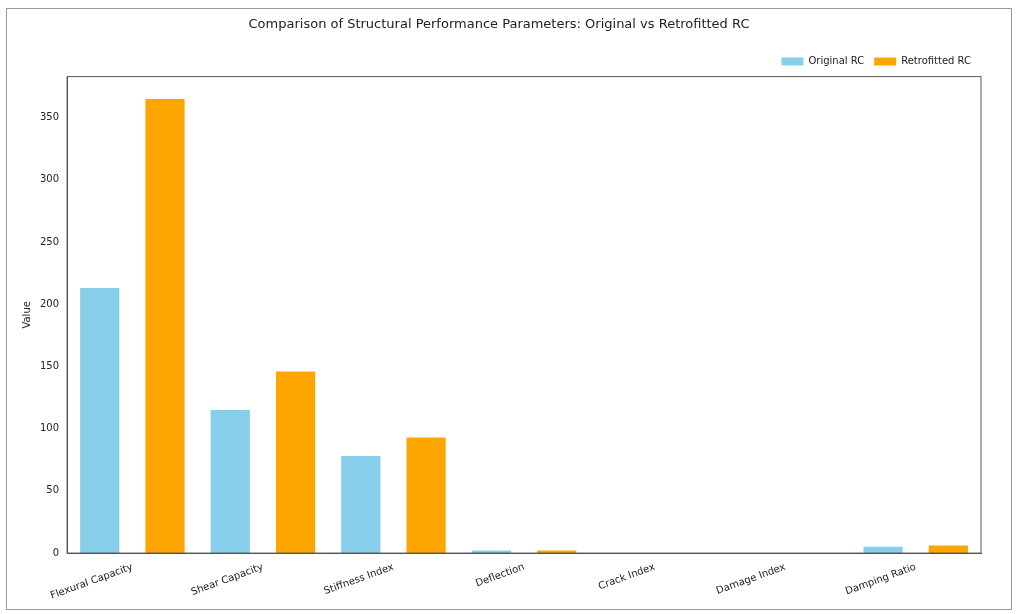 The width and height of the screenshot is (1020, 614). I want to click on x-tick-label: Crack Index, so click(626, 576).